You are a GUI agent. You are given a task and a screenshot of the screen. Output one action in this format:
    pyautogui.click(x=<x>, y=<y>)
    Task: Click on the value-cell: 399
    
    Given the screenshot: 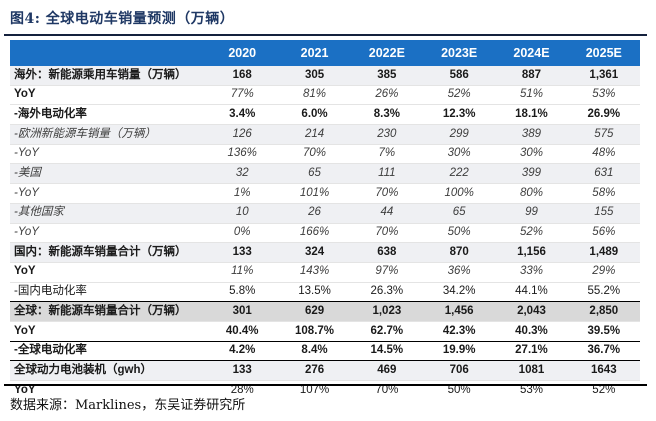 What is the action you would take?
    pyautogui.click(x=531, y=173)
    